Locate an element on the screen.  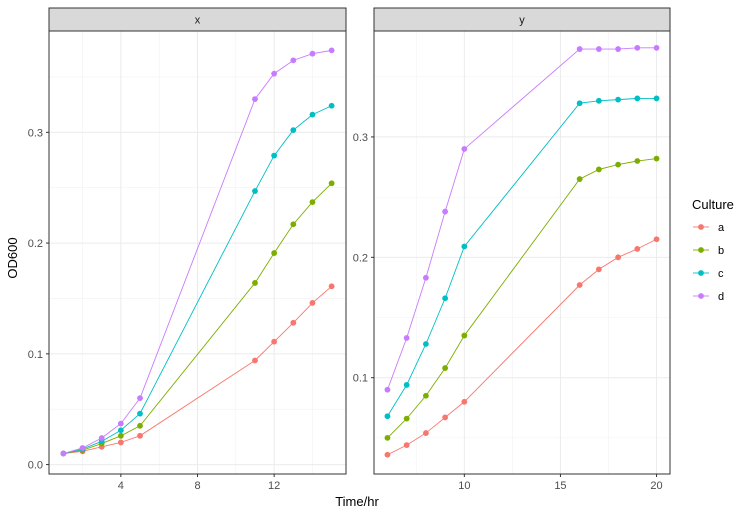
facet-strip-label: x is located at coordinates (198, 21).